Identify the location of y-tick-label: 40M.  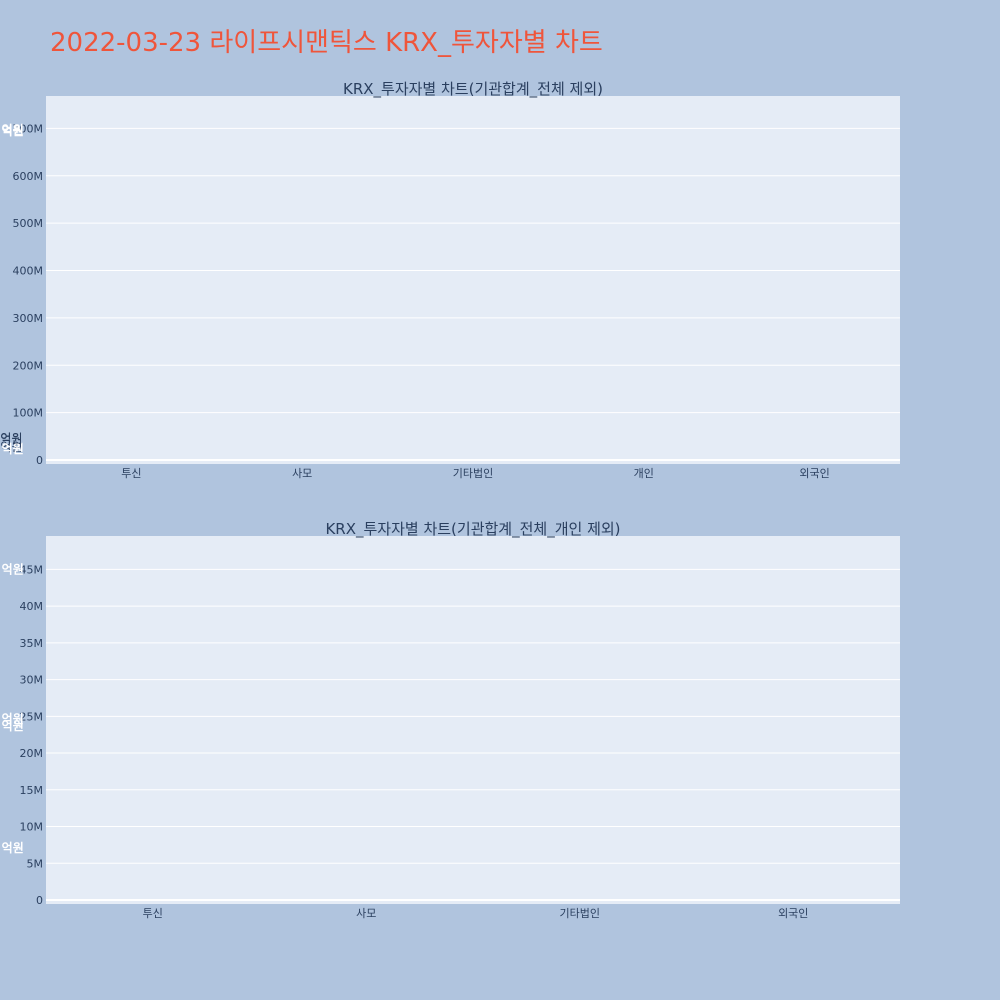
(32, 606).